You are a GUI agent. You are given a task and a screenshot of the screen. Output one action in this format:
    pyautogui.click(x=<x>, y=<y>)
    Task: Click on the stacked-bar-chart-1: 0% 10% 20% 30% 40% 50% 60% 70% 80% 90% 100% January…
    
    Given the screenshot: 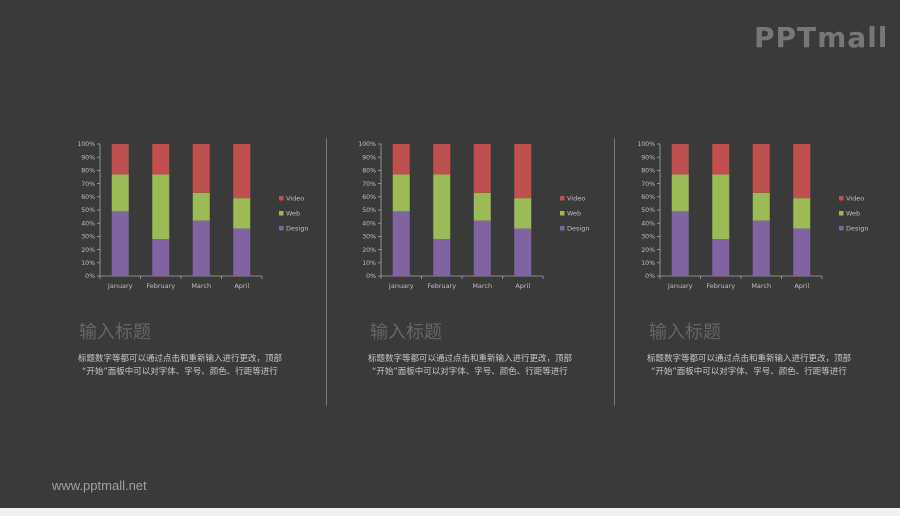 What is the action you would take?
    pyautogui.click(x=192, y=215)
    